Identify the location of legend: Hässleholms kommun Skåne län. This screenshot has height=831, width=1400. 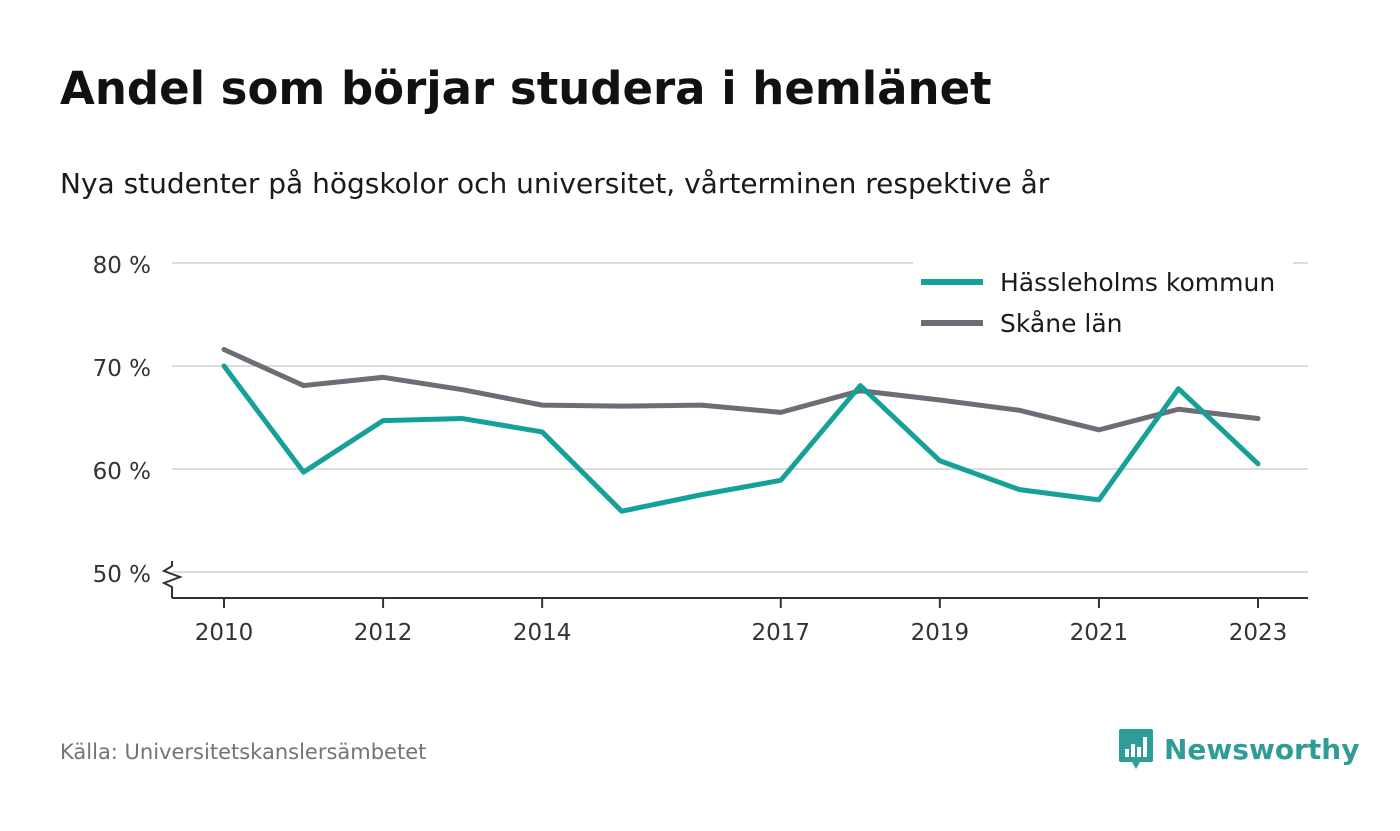
(1103, 307).